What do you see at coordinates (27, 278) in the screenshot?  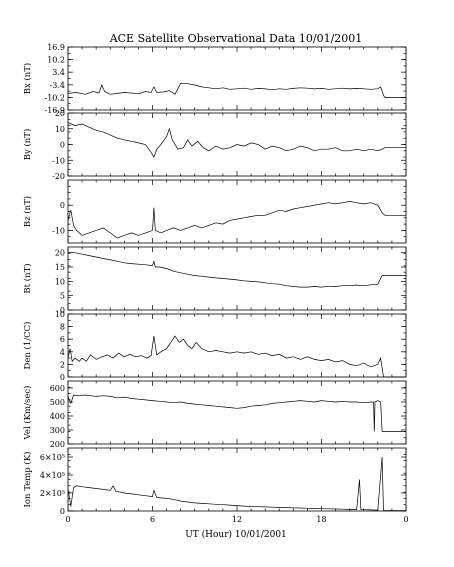 I see `y-axis-label-bt: Bt (nT)` at bounding box center [27, 278].